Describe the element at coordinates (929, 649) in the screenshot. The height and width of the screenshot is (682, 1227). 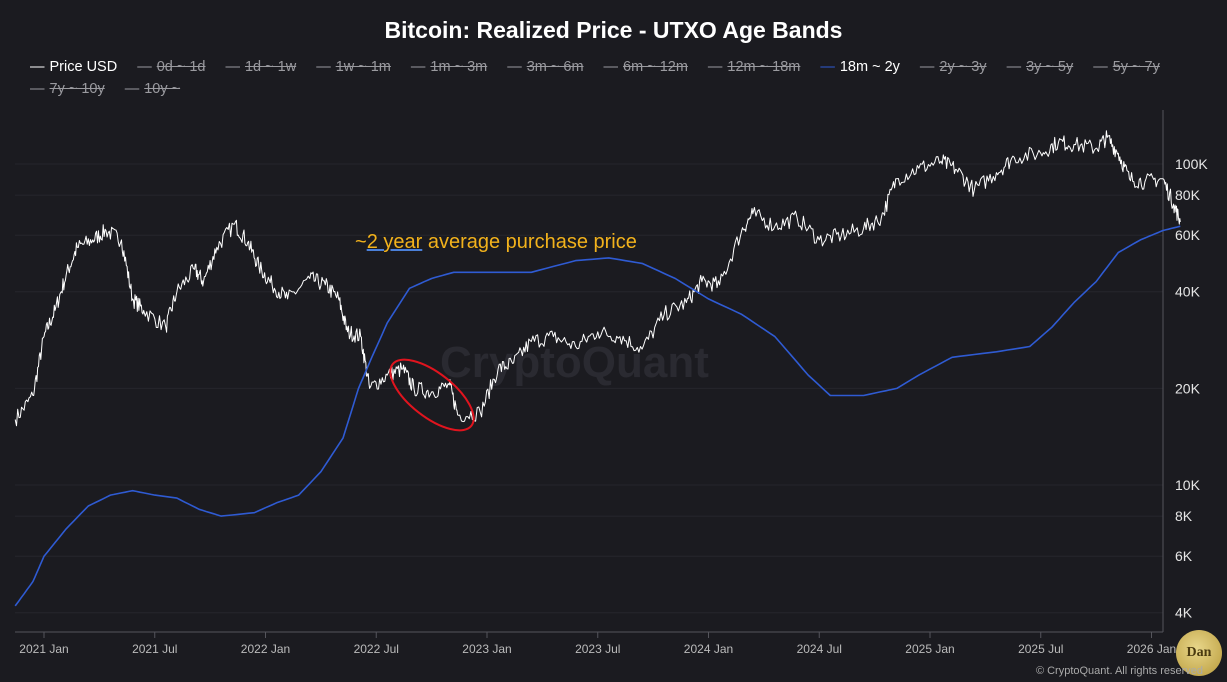
I see `x-tick-label: 2025 Jan` at that location.